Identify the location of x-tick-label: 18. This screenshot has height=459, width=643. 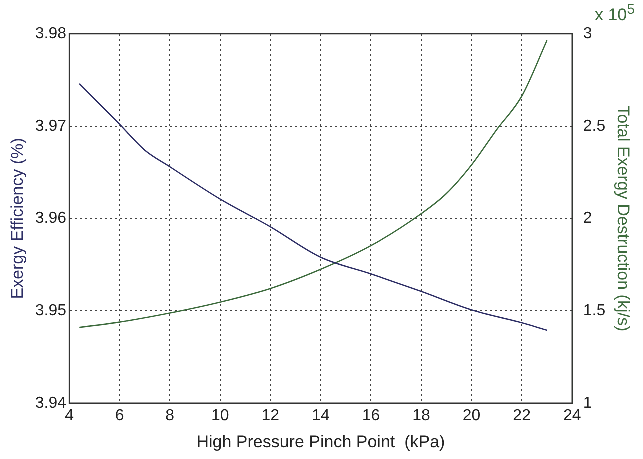
(421, 415).